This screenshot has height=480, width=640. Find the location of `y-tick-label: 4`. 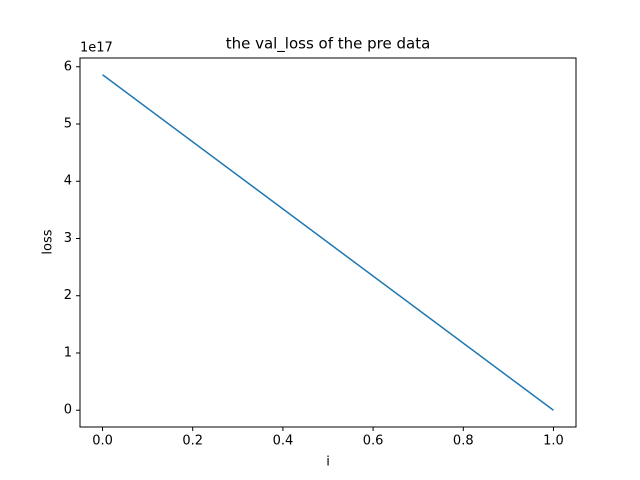

y-tick-label: 4 is located at coordinates (68, 181).